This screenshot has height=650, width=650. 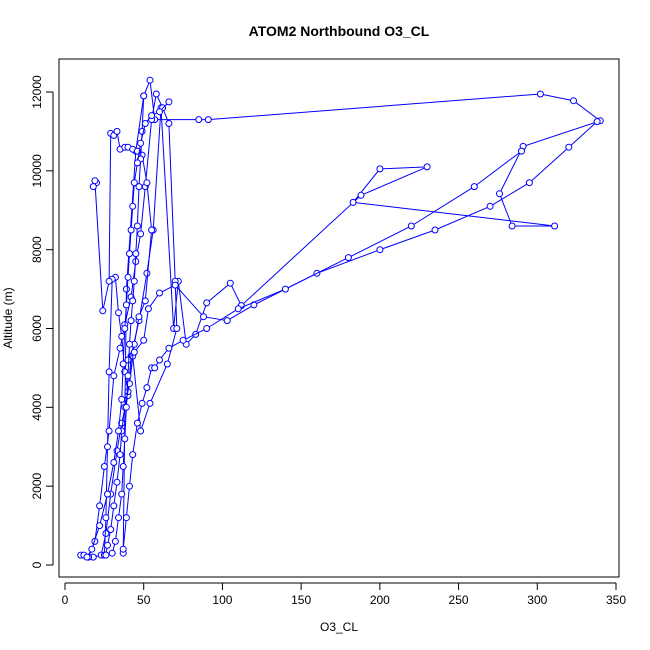 I want to click on y-tick-label: 10000, so click(x=37, y=171).